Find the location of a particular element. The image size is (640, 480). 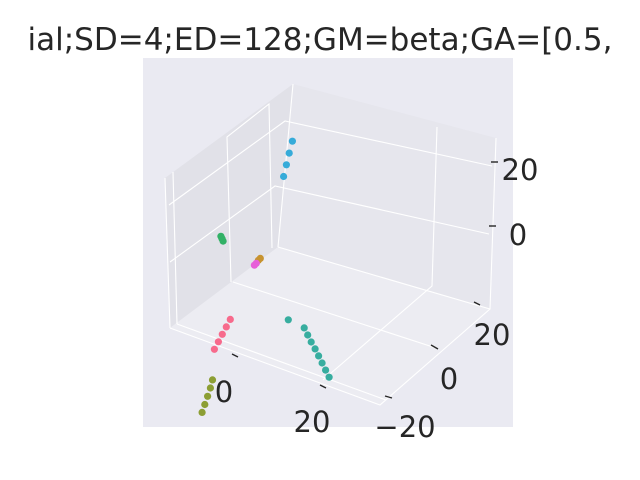

scatter-points is located at coordinates (265, 276).